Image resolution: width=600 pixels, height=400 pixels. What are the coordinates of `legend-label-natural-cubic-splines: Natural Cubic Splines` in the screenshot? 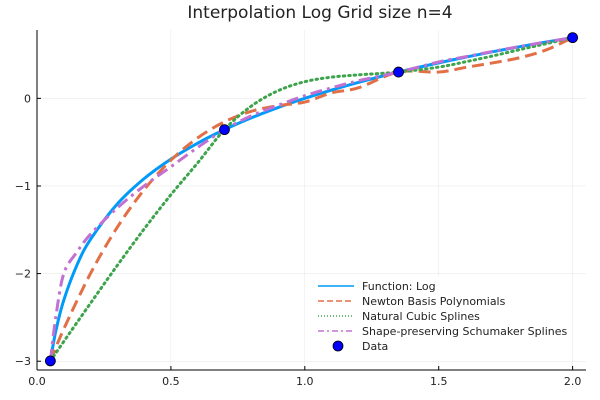 It's located at (421, 316).